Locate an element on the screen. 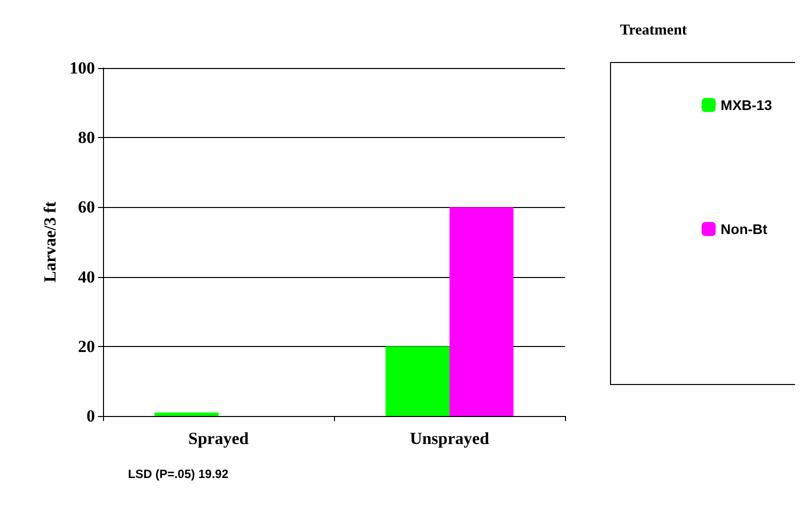 This screenshot has height=514, width=803. y-tick-label: 100 is located at coordinates (82, 68).